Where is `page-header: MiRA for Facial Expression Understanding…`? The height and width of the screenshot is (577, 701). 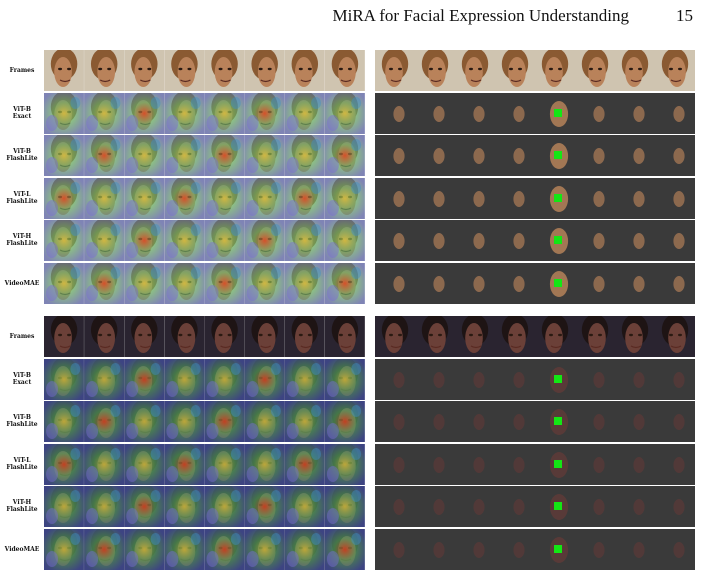 page-header: MiRA for Facial Expression Understanding… is located at coordinates (350, 17).